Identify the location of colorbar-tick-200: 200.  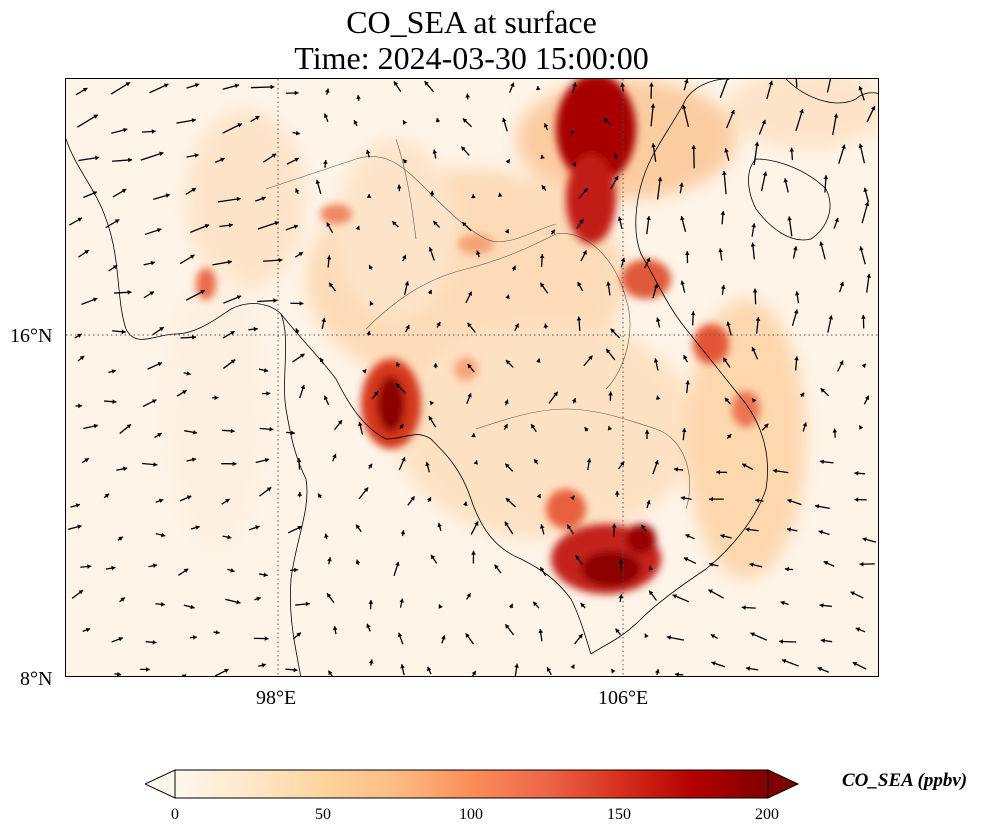
(767, 814).